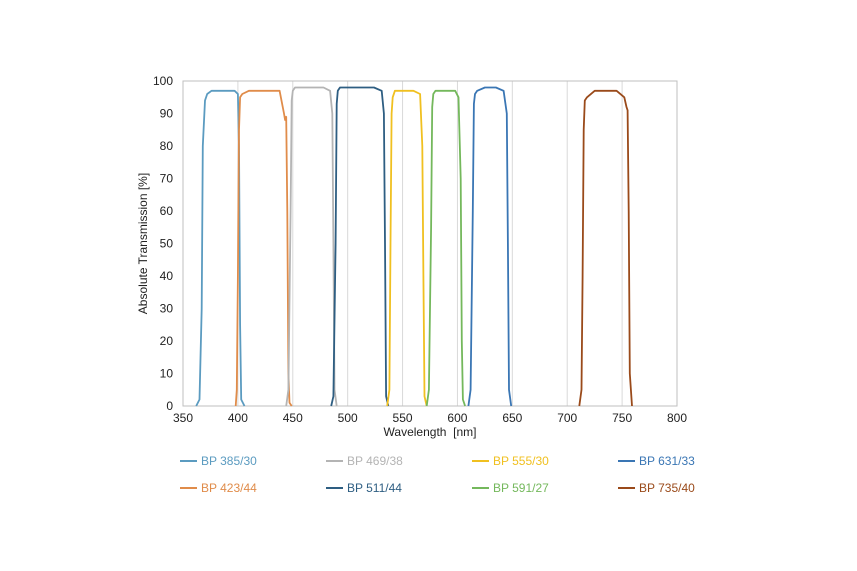 The height and width of the screenshot is (571, 857). I want to click on legend-item: BP 511/44, so click(364, 488).